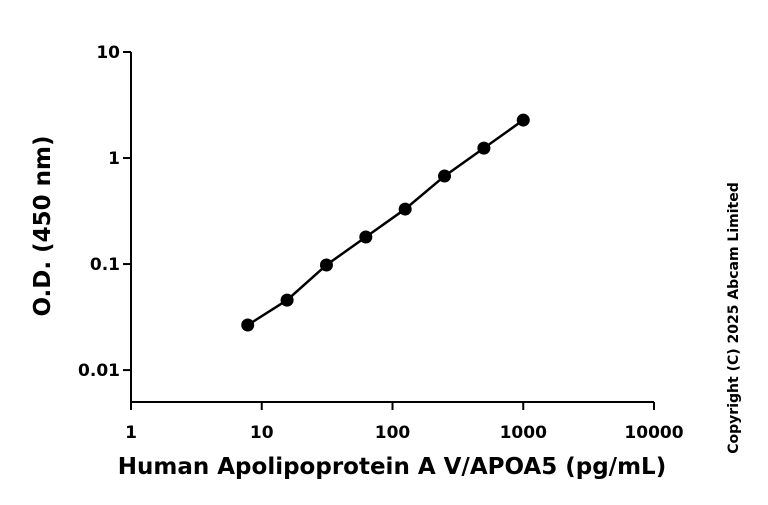  I want to click on y-axis-title: O.D. (450 nm), so click(43, 225).